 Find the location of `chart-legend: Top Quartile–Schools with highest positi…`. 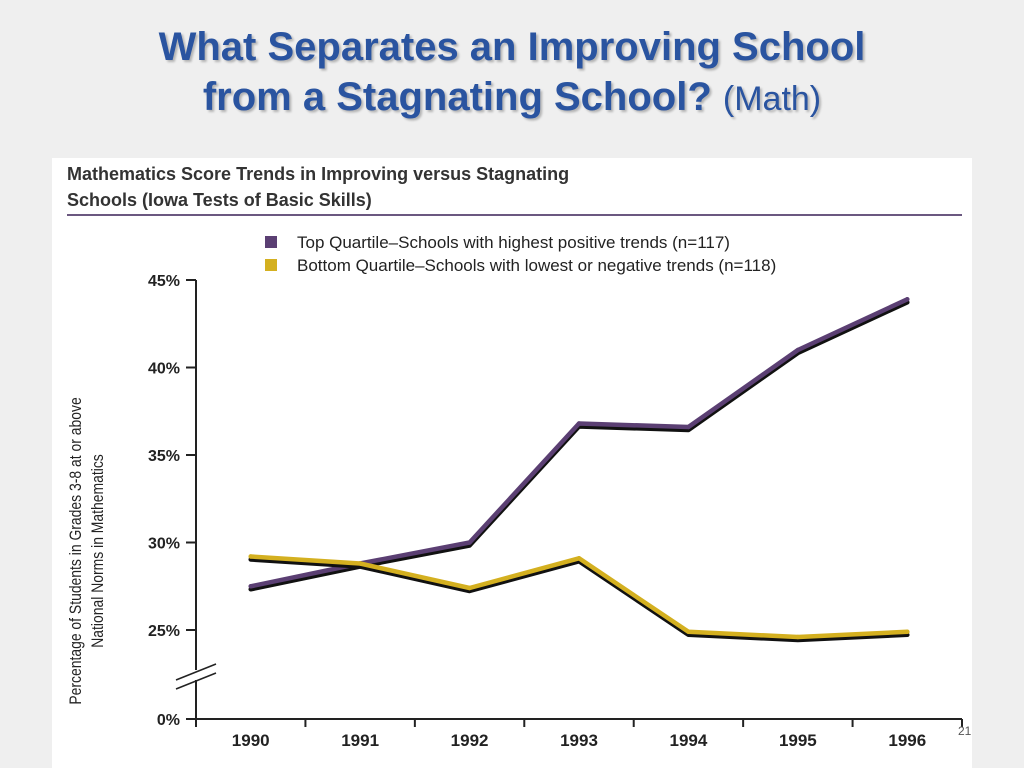

chart-legend: Top Quartile–Schools with highest positi… is located at coordinates (520, 254).